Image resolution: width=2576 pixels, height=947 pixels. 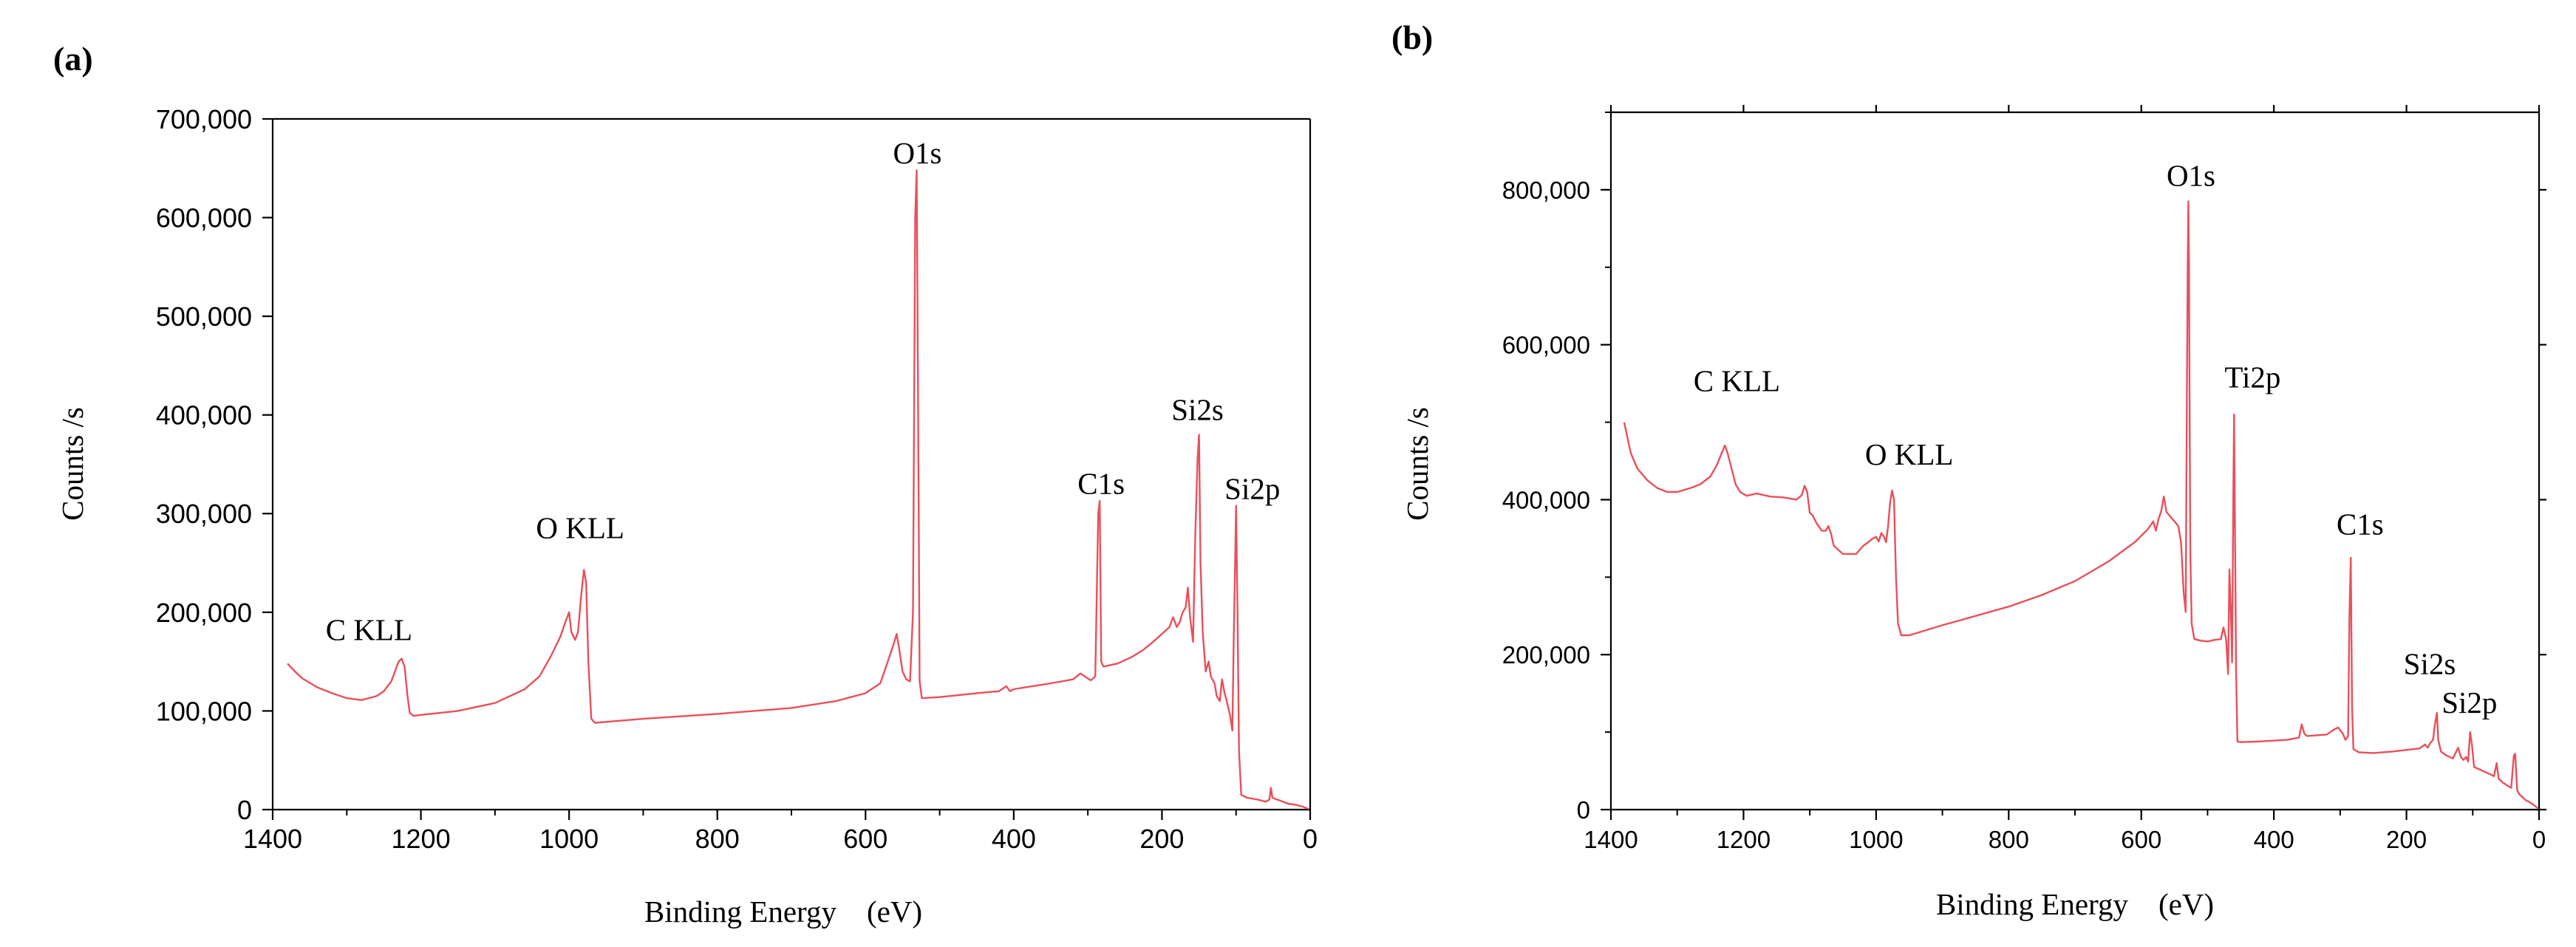 What do you see at coordinates (1546, 191) in the screenshot?
I see `y-tick-label: 800,000` at bounding box center [1546, 191].